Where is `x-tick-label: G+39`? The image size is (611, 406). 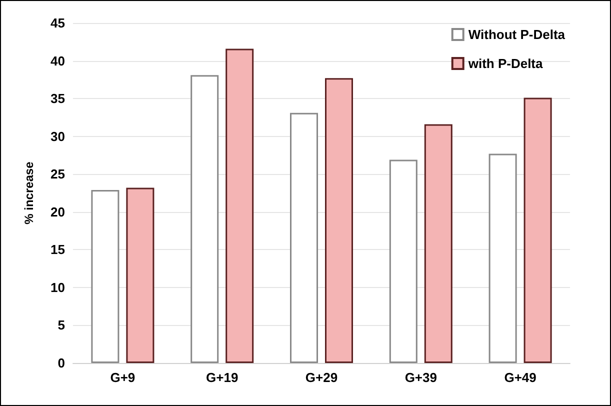 x-tick-label: G+39 is located at coordinates (420, 377).